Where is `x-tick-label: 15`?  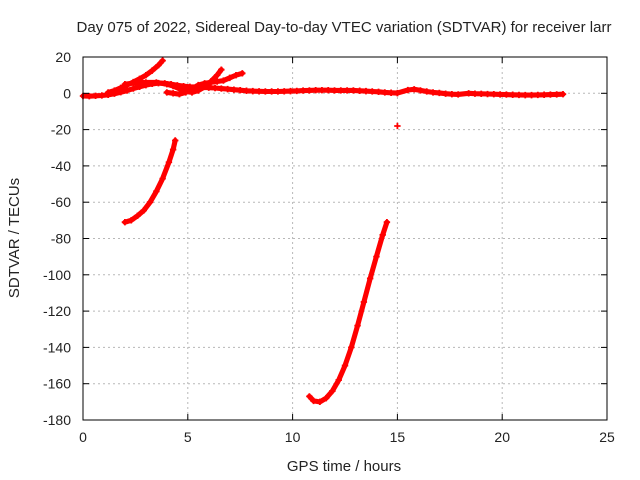
x-tick-label: 15 is located at coordinates (398, 437).